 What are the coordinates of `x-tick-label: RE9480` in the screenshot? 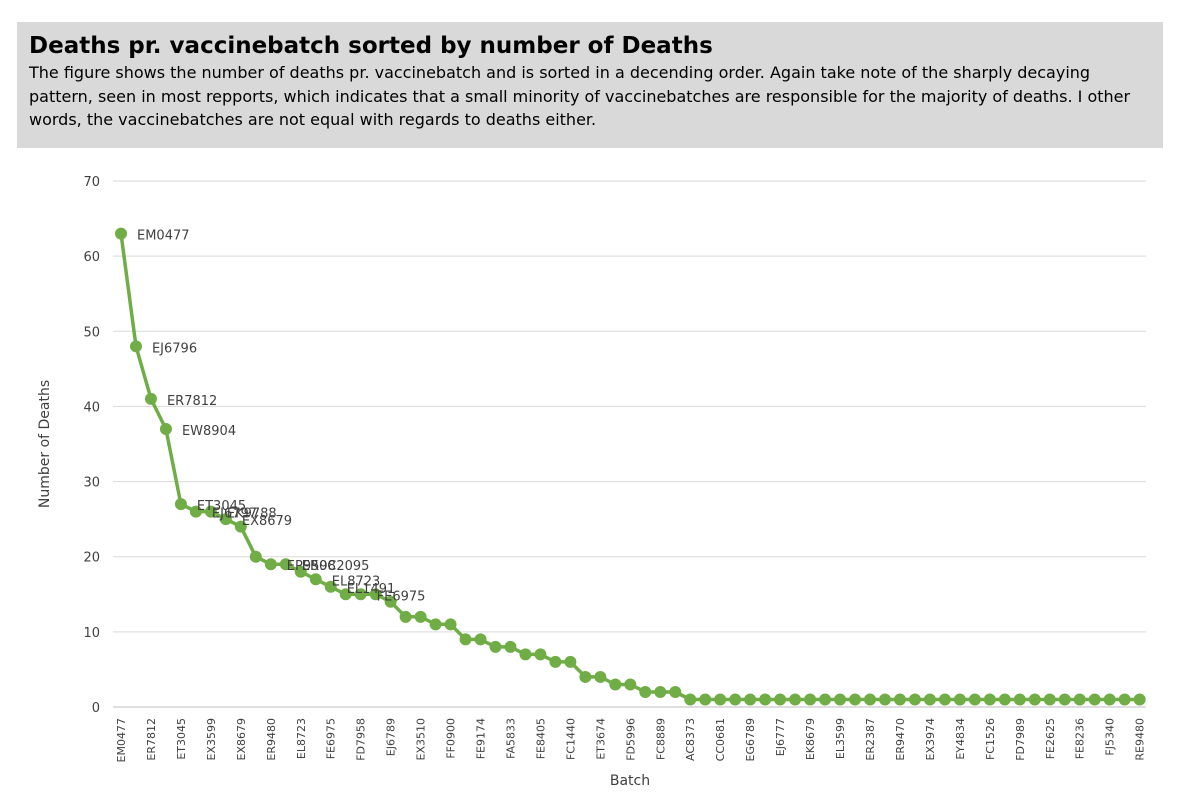 It's located at (1140, 739).